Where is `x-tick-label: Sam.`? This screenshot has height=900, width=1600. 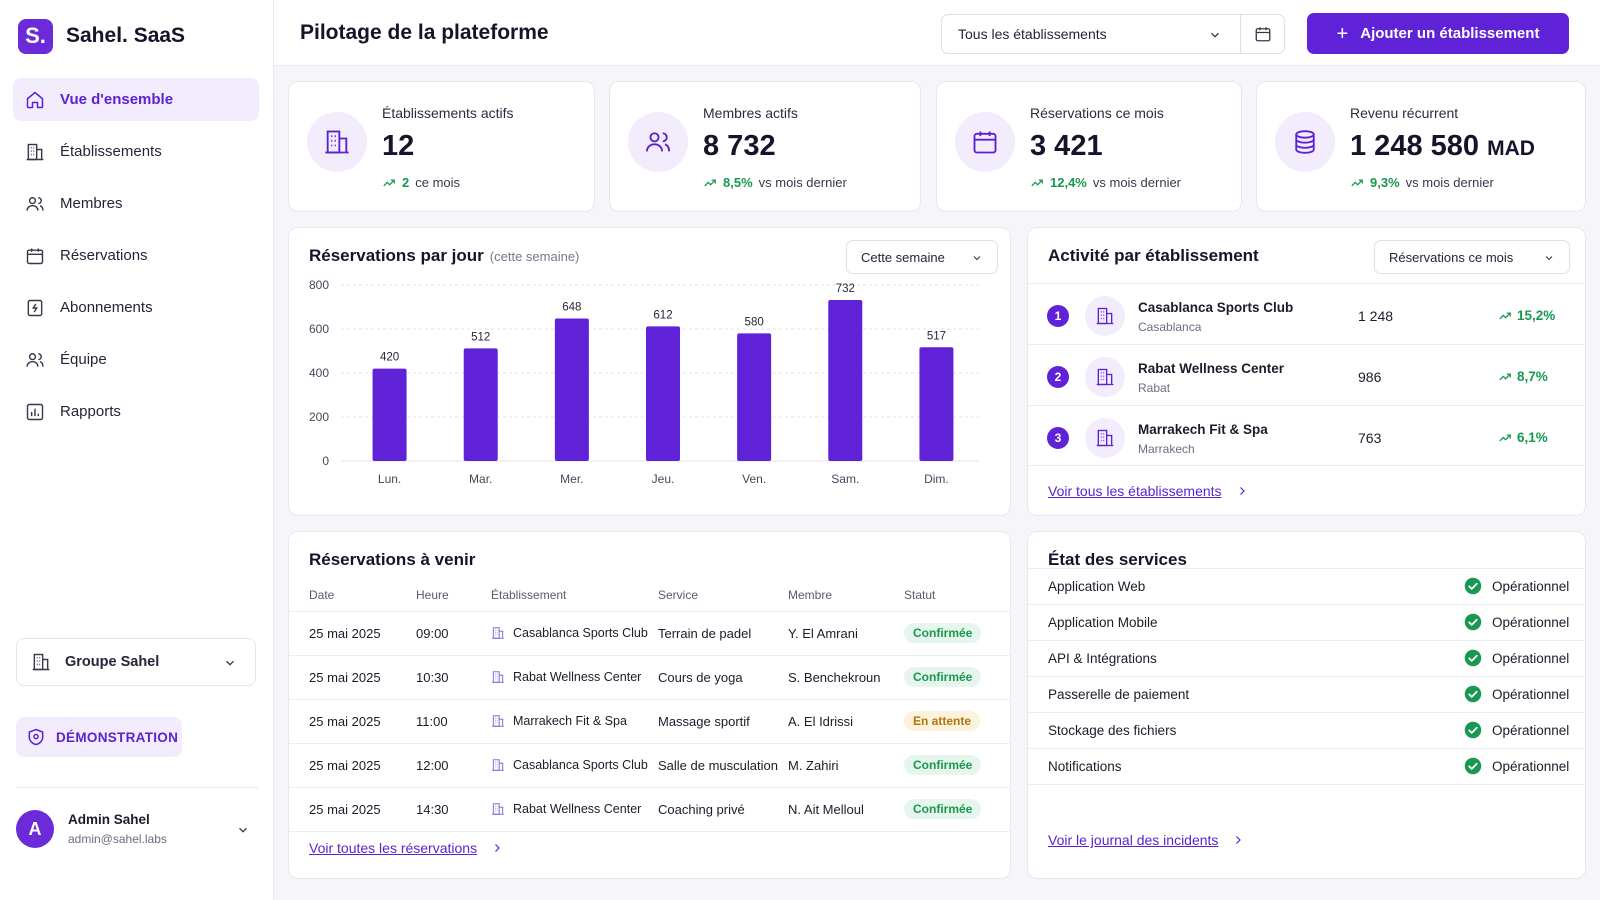
x-tick-label: Sam. is located at coordinates (845, 479).